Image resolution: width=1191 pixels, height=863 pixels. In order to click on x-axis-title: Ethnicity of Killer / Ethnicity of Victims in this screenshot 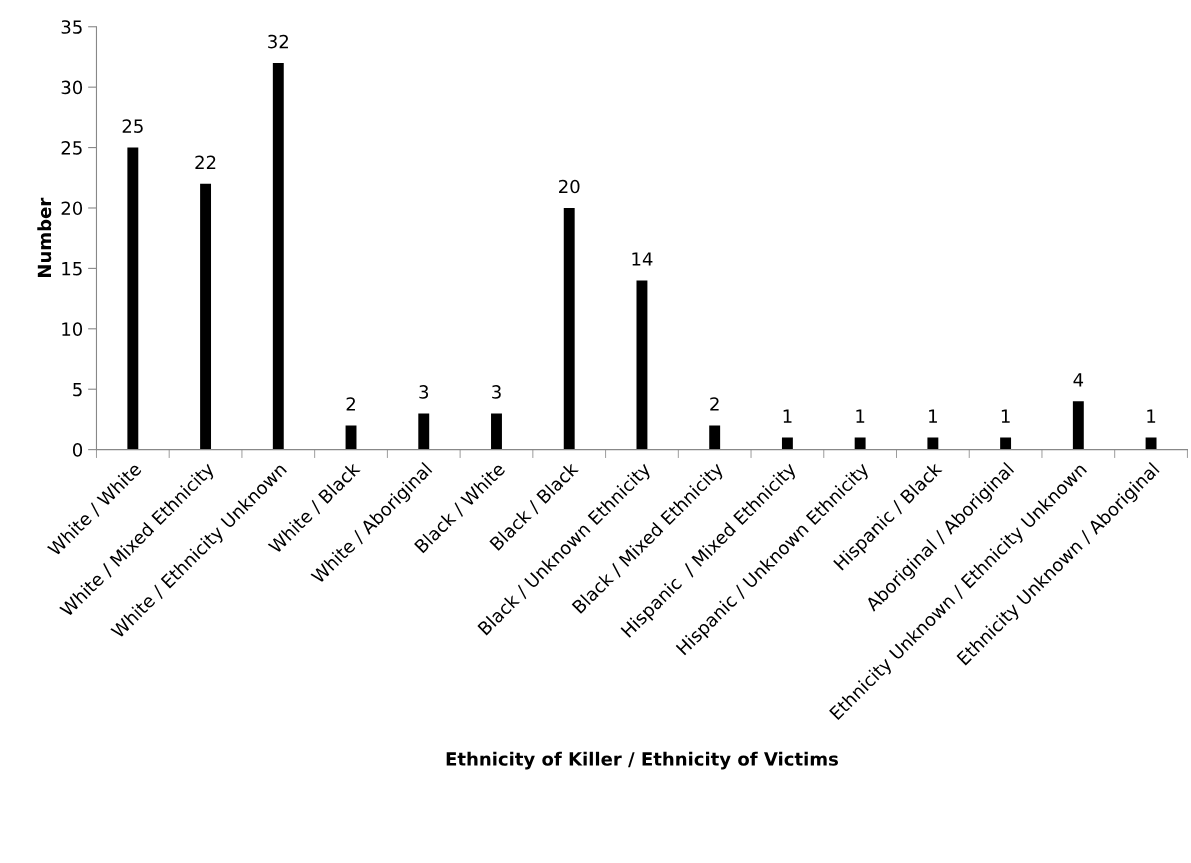, I will do `click(642, 760)`.